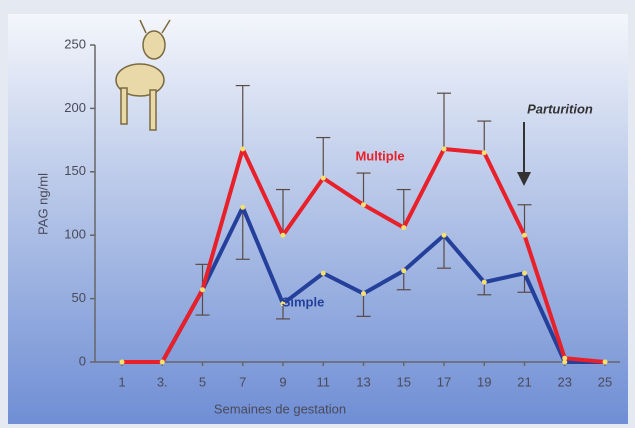 The width and height of the screenshot is (635, 428). Describe the element at coordinates (75, 170) in the screenshot. I see `y-tick-label: 150` at that location.